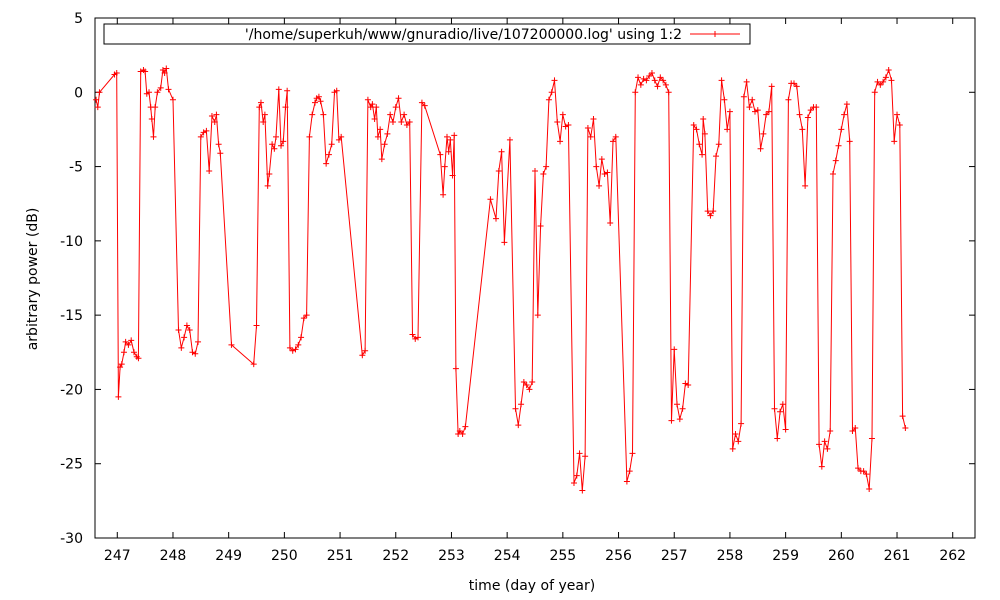 The width and height of the screenshot is (1000, 600). Describe the element at coordinates (340, 556) in the screenshot. I see `x-tick-label: 251` at that location.